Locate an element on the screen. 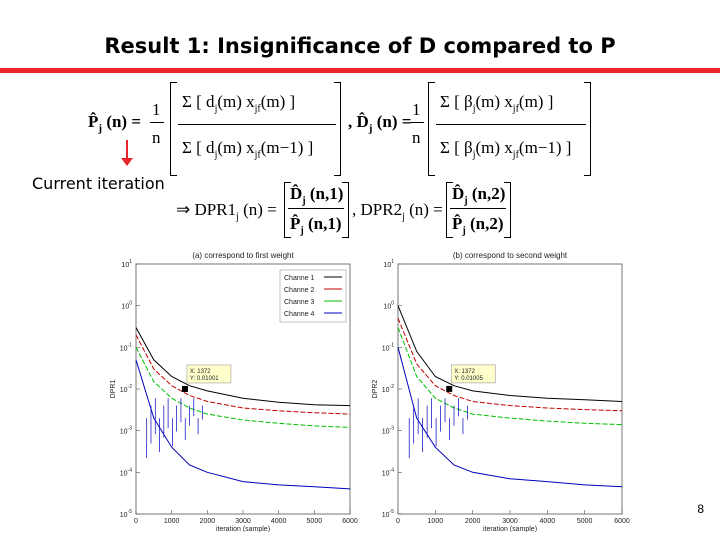  datatip-y: Y: 0.01005 is located at coordinates (468, 379).